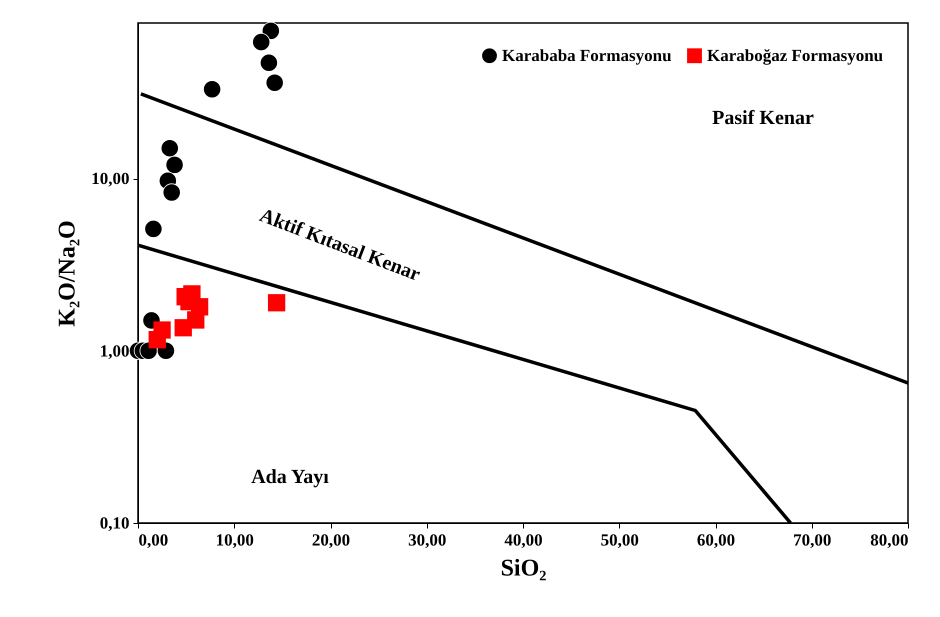 Image resolution: width=940 pixels, height=617 pixels. I want to click on y-tick-label: 0,10, so click(115, 523).